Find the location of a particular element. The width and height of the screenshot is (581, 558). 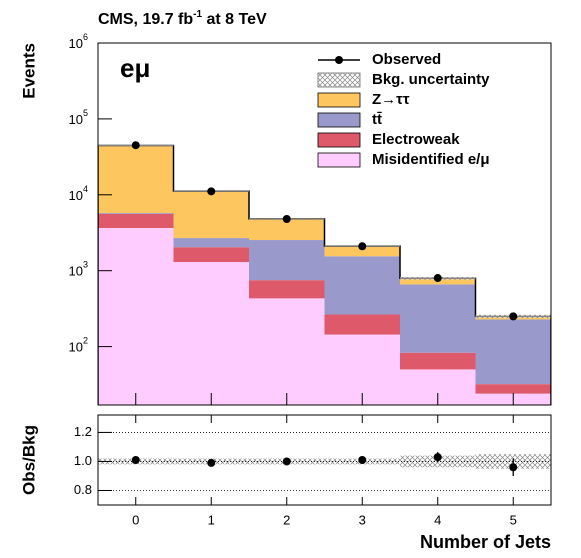

chart-title: CMS, 19.7 fb-1 at 8 TeV is located at coordinates (182, 19).